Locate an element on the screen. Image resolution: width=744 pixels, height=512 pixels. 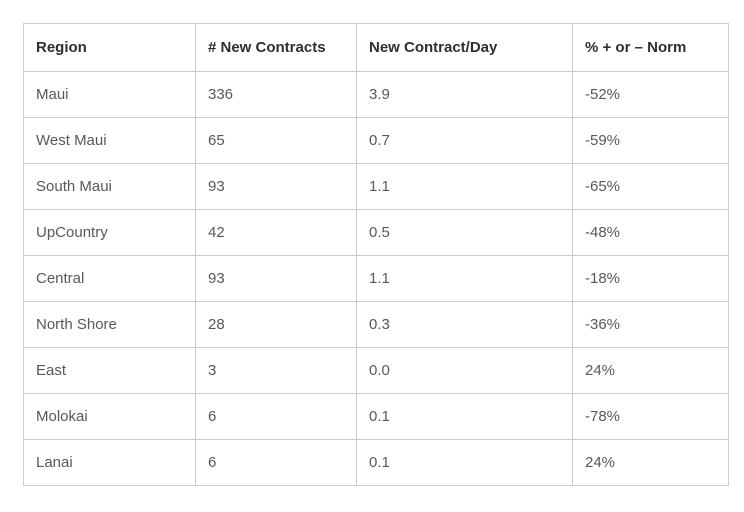
cell-pct-norm: -18% is located at coordinates (650, 278).